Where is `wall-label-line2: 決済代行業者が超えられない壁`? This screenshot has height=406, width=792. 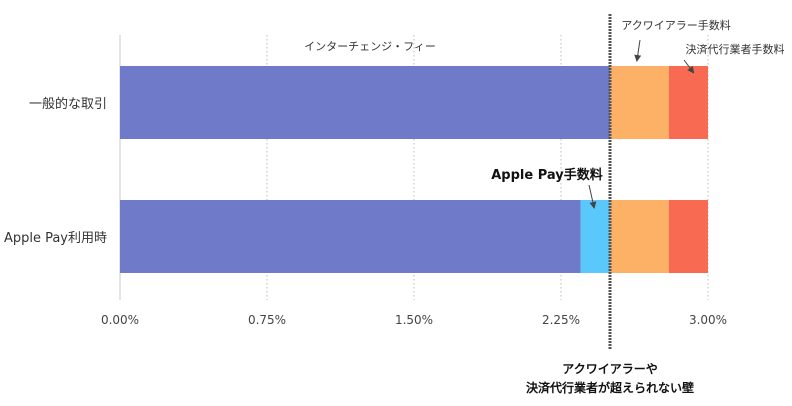
wall-label-line2: 決済代行業者が超えられない壁 is located at coordinates (610, 387).